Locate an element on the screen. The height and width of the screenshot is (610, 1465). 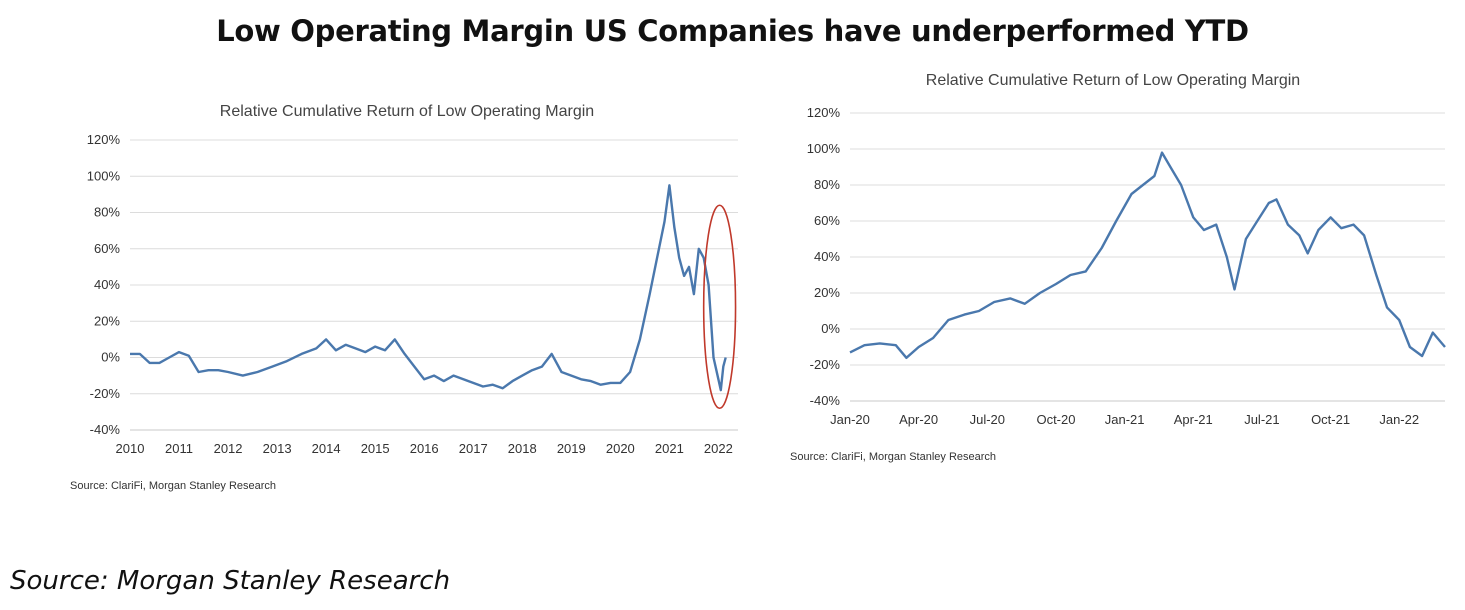
x-tick-label: 2016 is located at coordinates (424, 448).